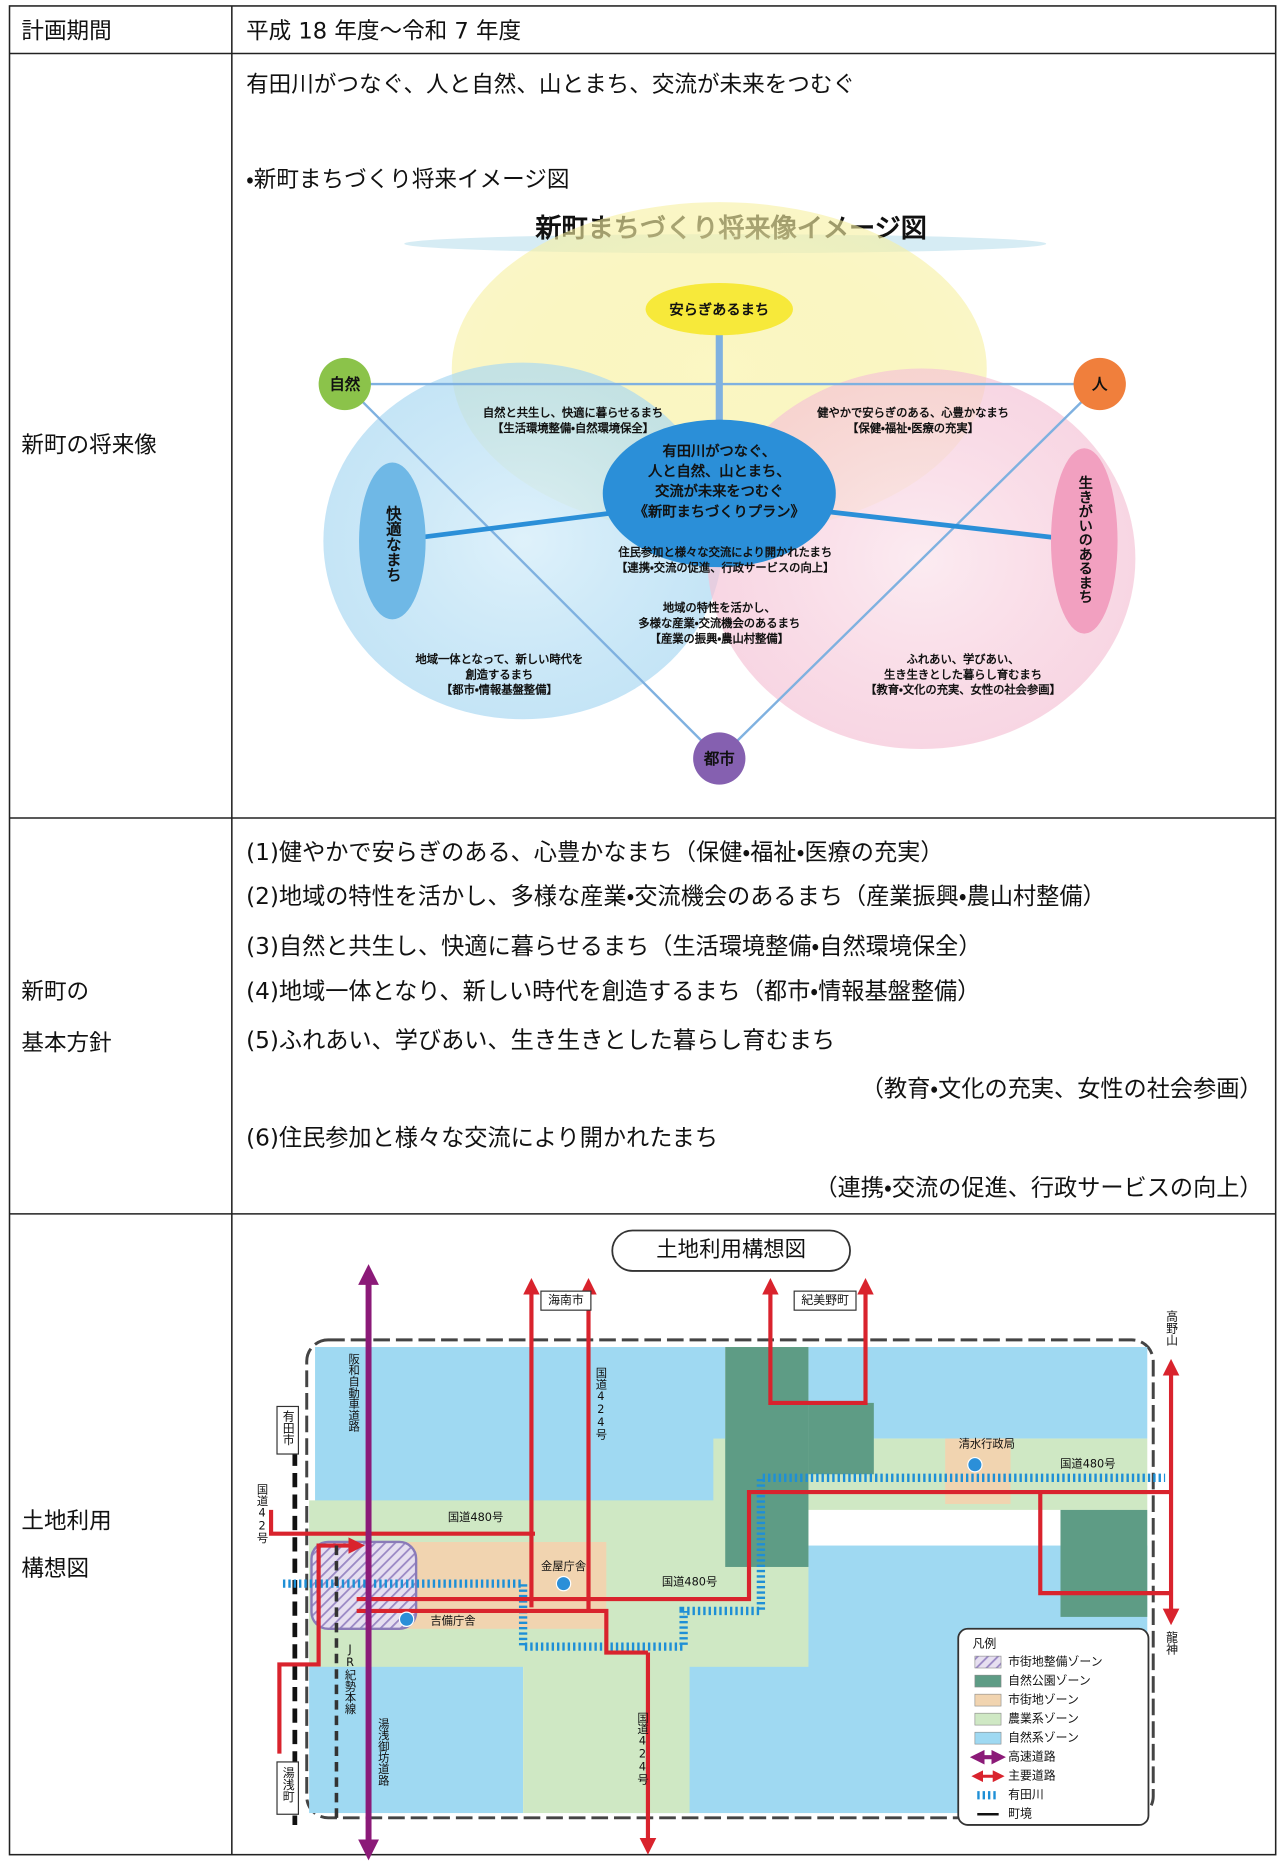 This screenshot has width=1284, height=1863. What do you see at coordinates (1043, 1738) in the screenshot?
I see `legend-label: 自然系ゾーン` at bounding box center [1043, 1738].